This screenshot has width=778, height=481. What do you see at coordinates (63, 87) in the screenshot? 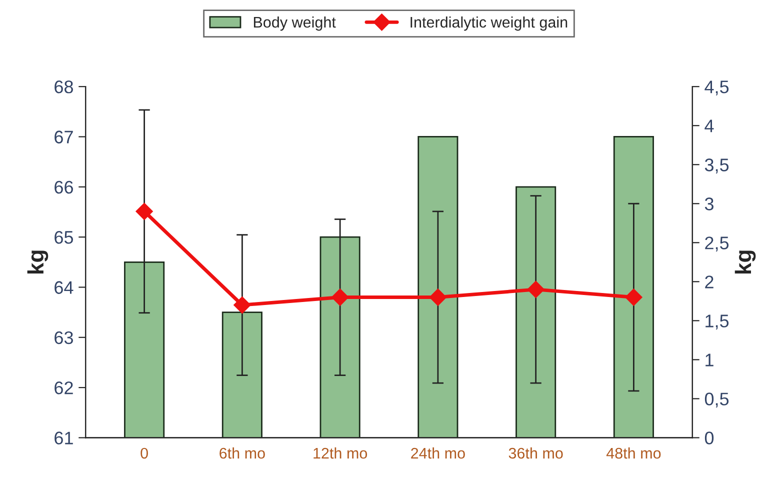
I see `y-tick-label: 68` at bounding box center [63, 87].